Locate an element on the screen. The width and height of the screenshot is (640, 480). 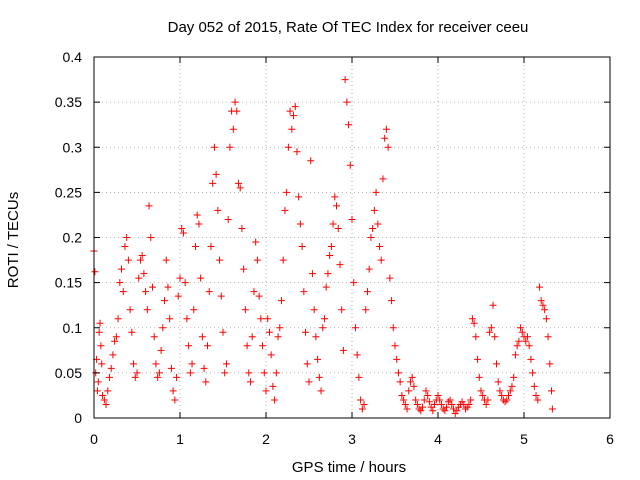
y-tick-label: 0.2 is located at coordinates (73, 238).